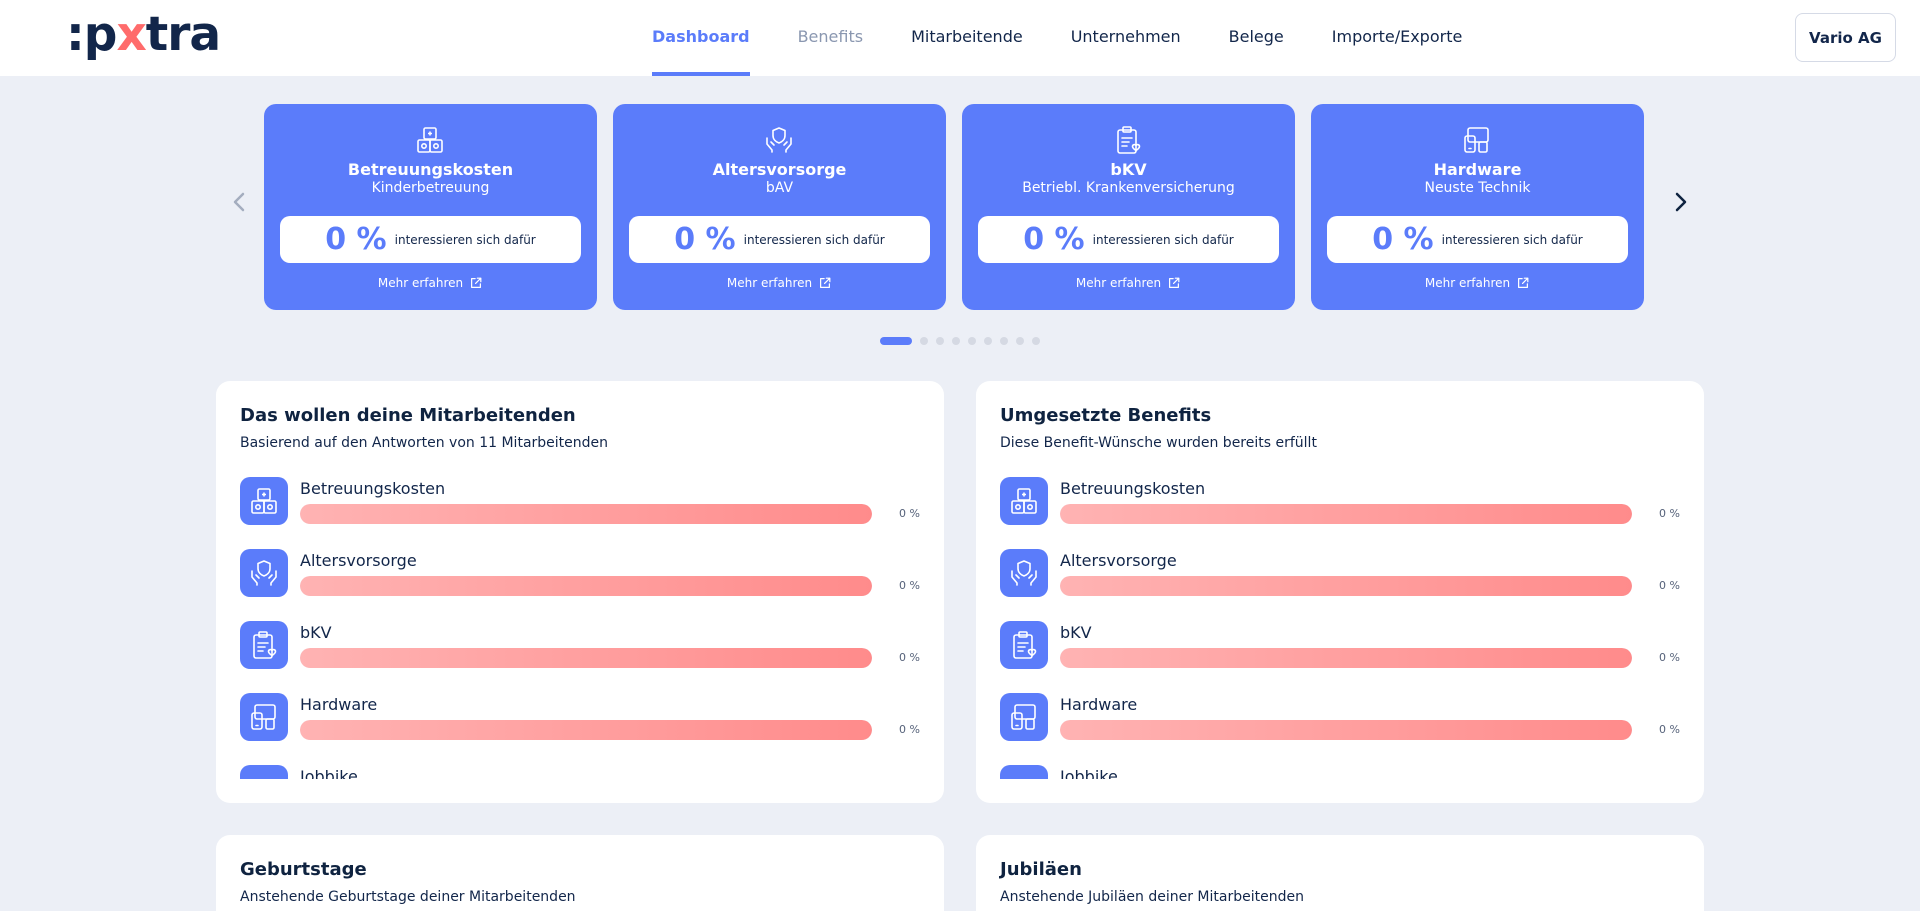 This screenshot has width=1920, height=911. I want to click on logo-suffix: tra, so click(183, 34).